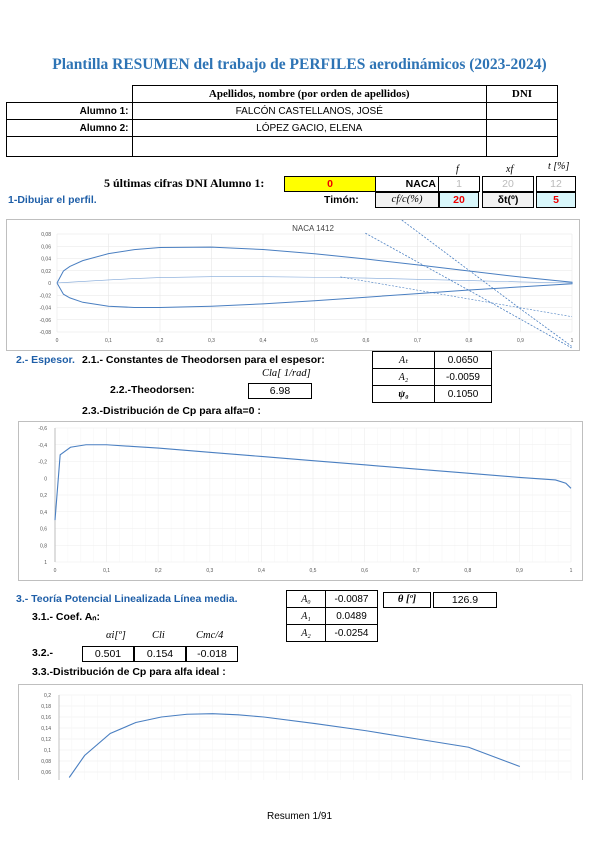 This screenshot has width=599, height=848. What do you see at coordinates (210, 635) in the screenshot?
I see `cm-label: Cmc/4` at bounding box center [210, 635].